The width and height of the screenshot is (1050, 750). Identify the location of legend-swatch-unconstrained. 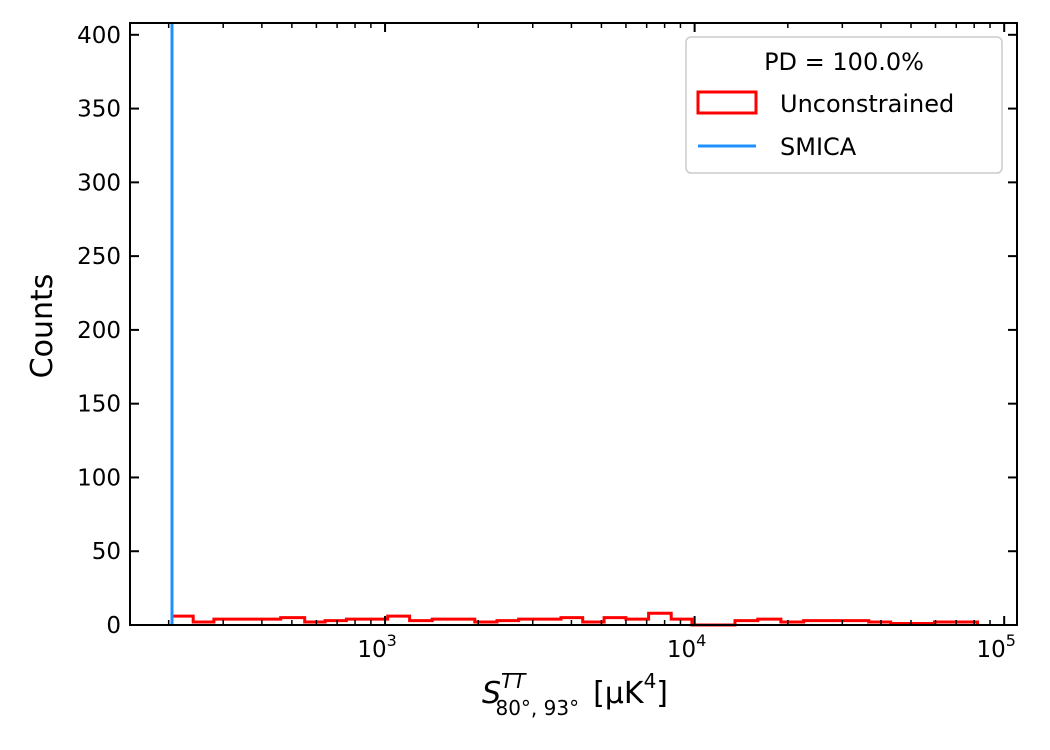
(727, 102).